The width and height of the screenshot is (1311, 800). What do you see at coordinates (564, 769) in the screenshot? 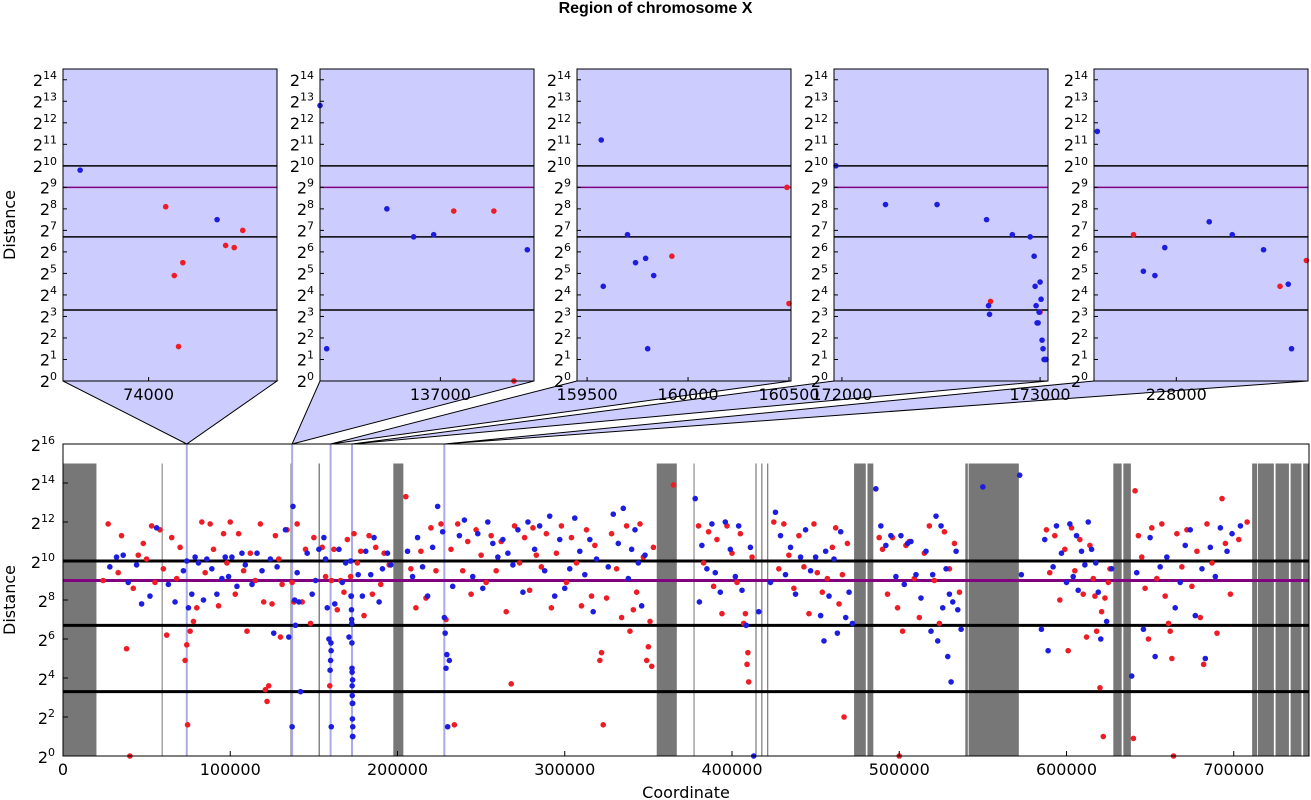
I see `x-tick-label: 300000` at bounding box center [564, 769].